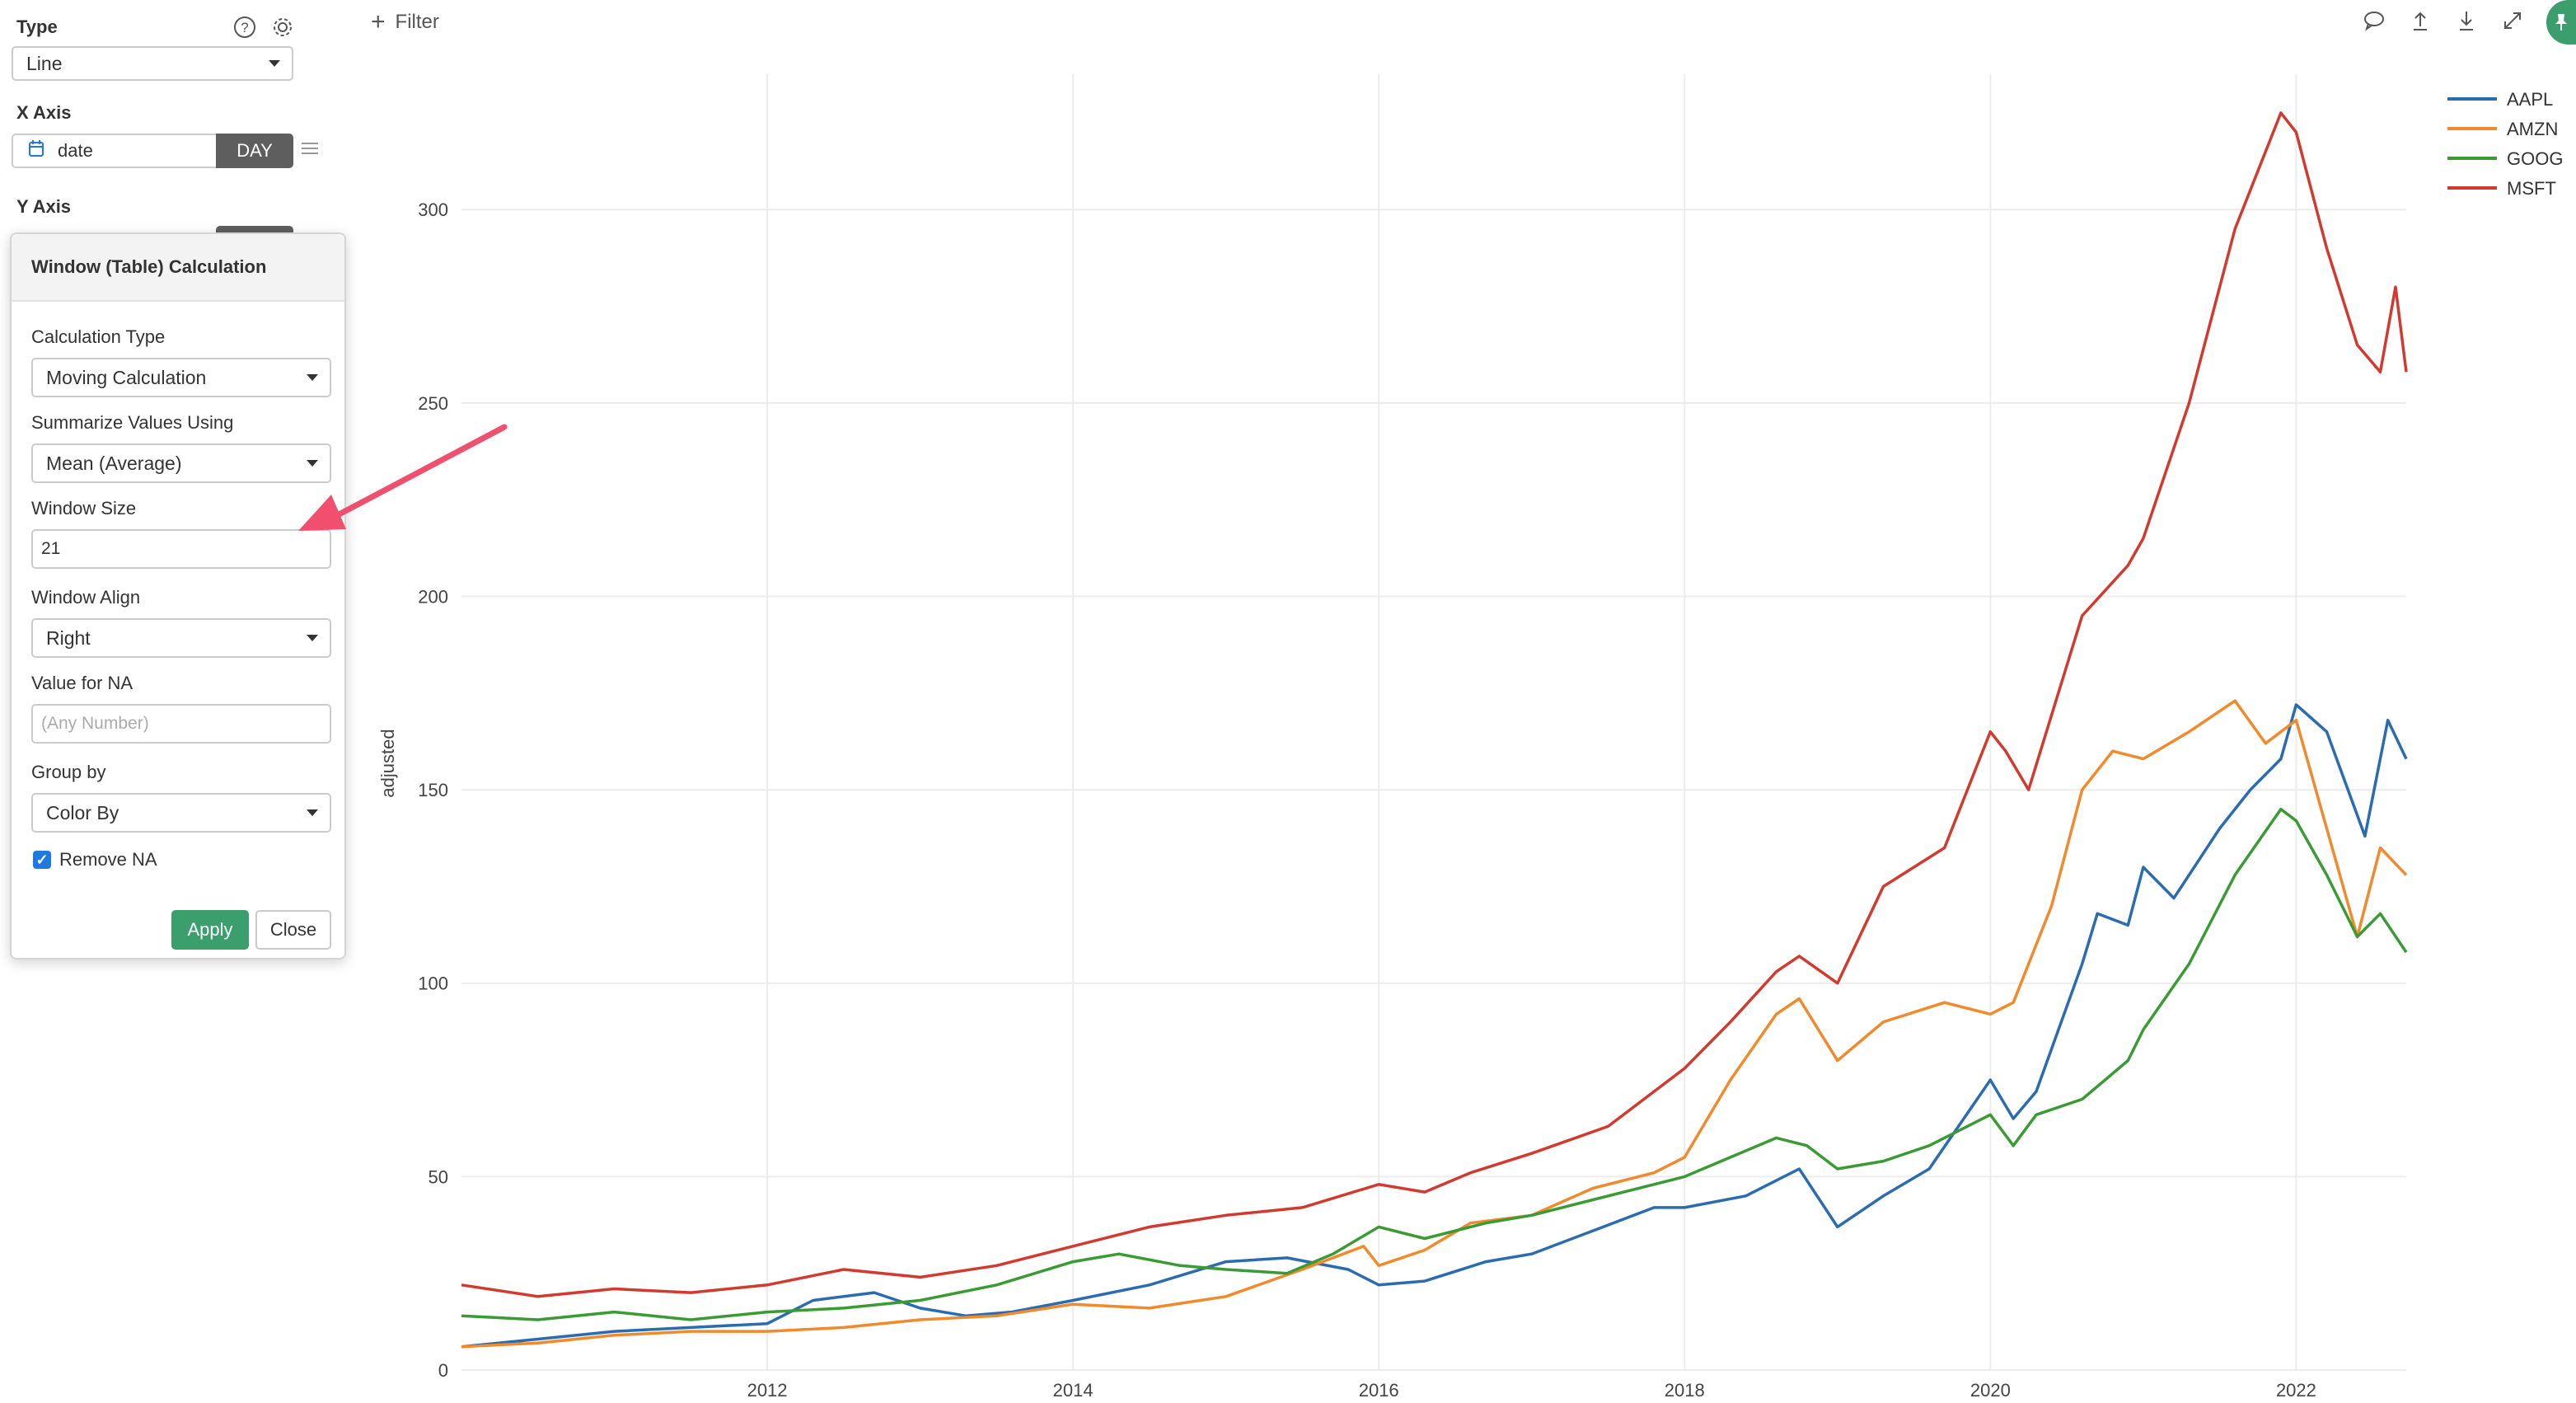  What do you see at coordinates (181, 549) in the screenshot?
I see `window-size-input: 21` at bounding box center [181, 549].